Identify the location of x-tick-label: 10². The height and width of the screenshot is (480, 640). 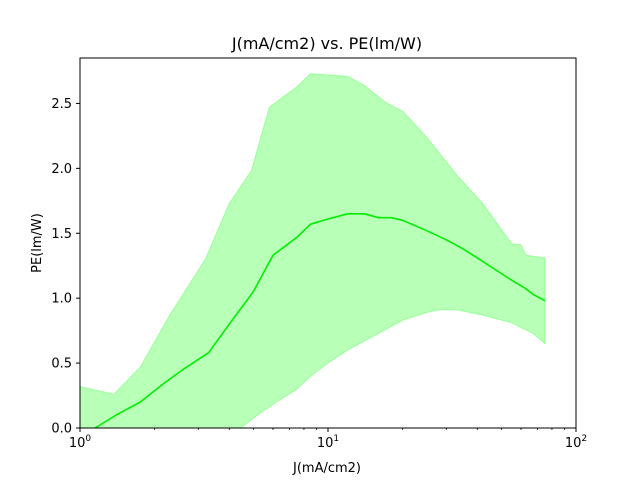
(576, 442).